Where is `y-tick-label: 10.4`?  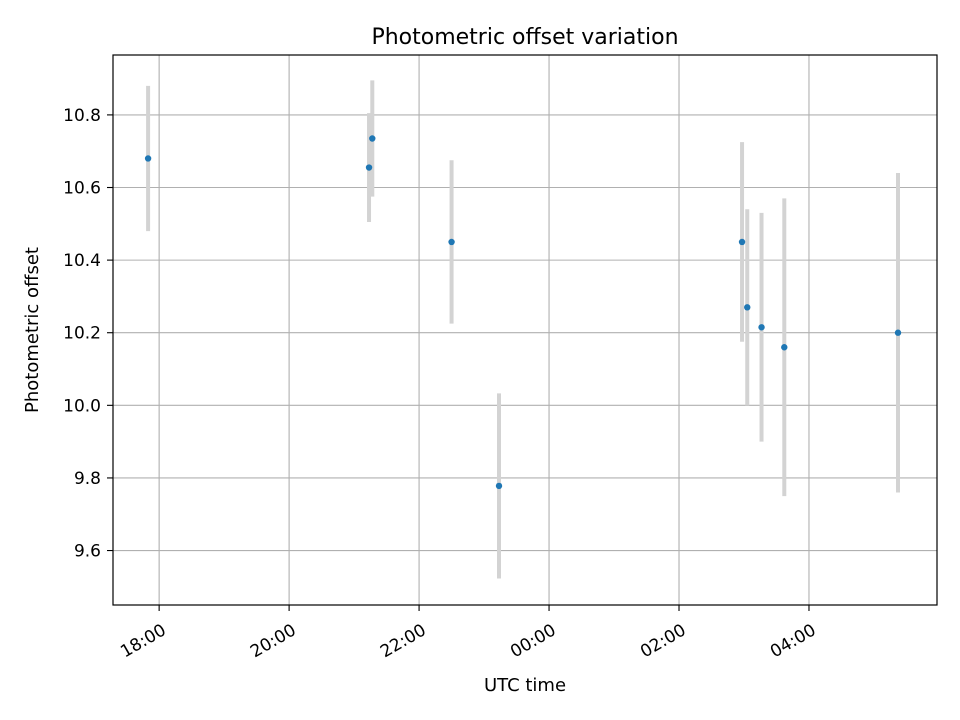 y-tick-label: 10.4 is located at coordinates (82, 261).